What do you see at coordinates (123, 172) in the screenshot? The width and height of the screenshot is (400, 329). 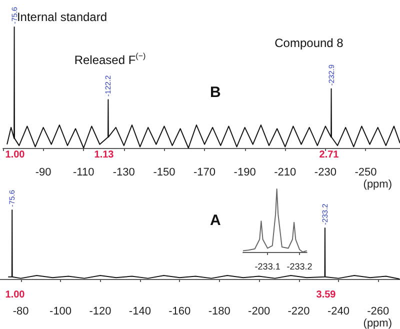 I see `x-tick-label: -130` at bounding box center [123, 172].